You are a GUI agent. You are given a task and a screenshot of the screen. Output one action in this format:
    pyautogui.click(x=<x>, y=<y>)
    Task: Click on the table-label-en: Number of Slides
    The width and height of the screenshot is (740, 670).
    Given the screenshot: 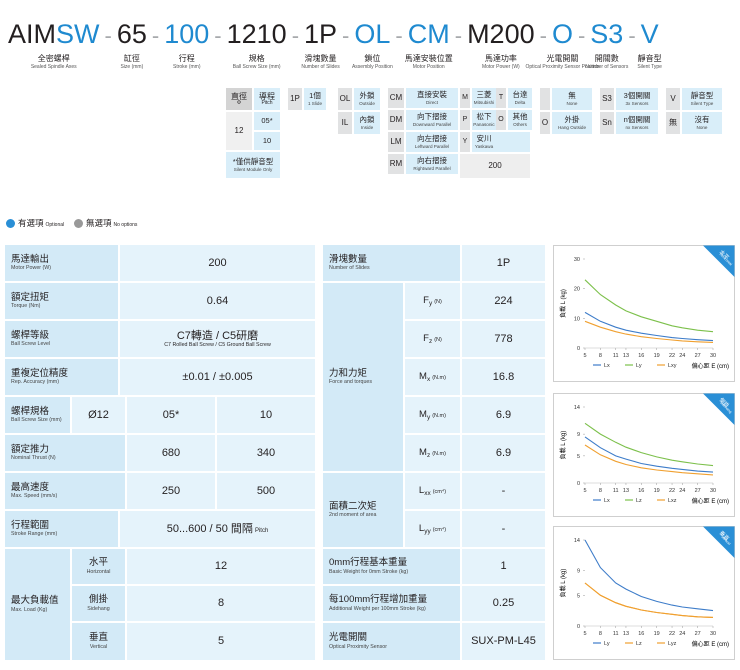 What is the action you would take?
    pyautogui.click(x=349, y=268)
    